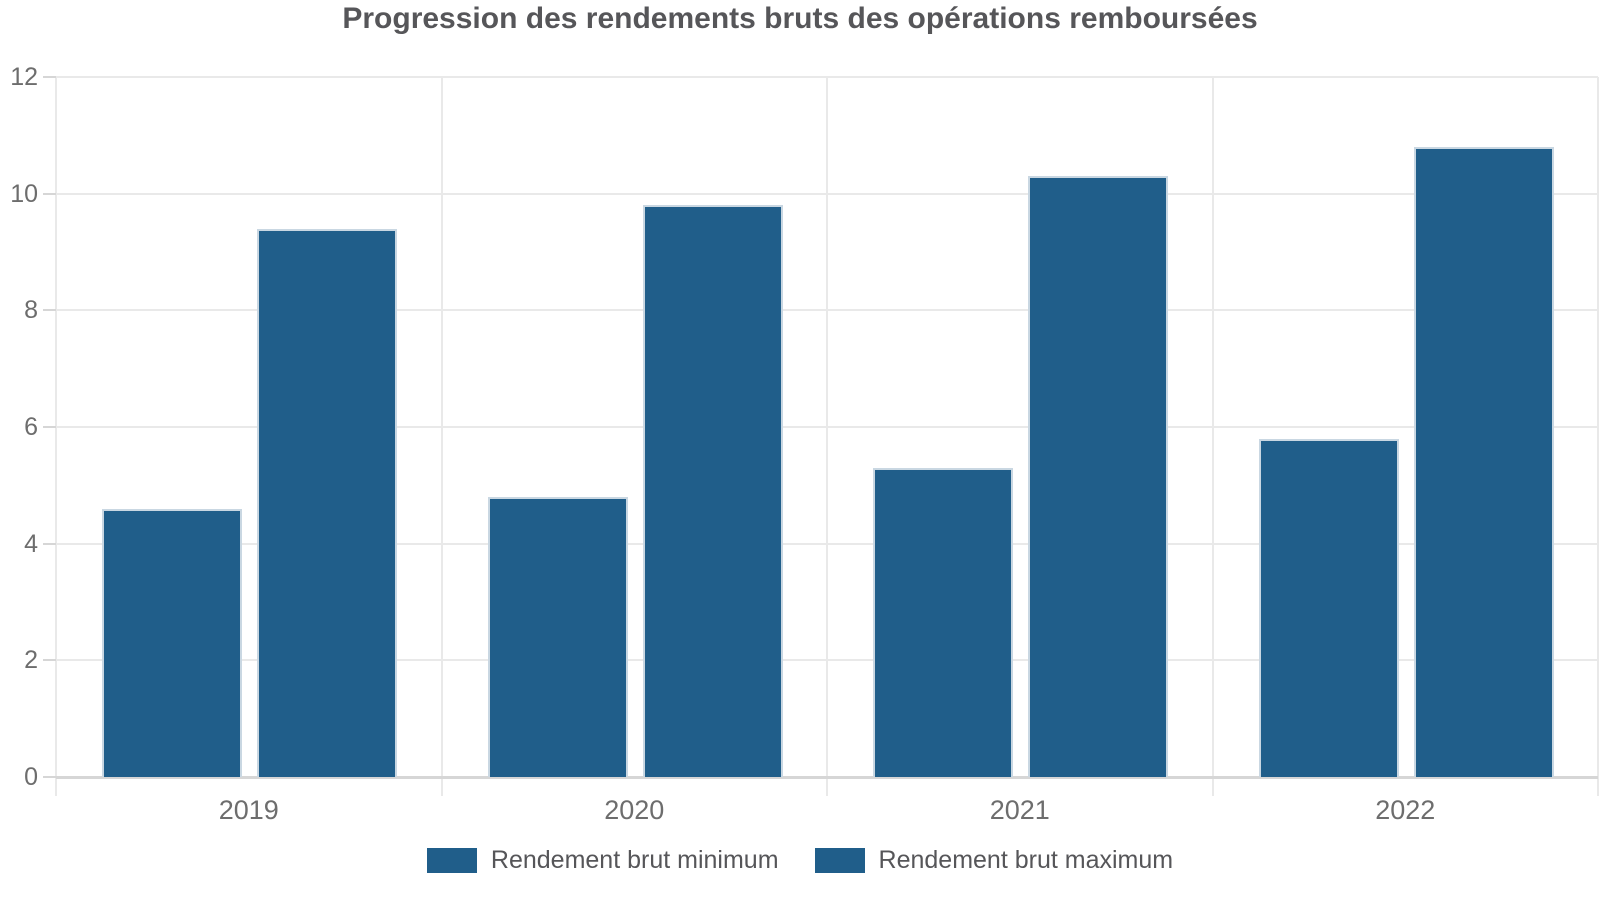 The image size is (1600, 900). I want to click on bar-2021-min, so click(943, 622).